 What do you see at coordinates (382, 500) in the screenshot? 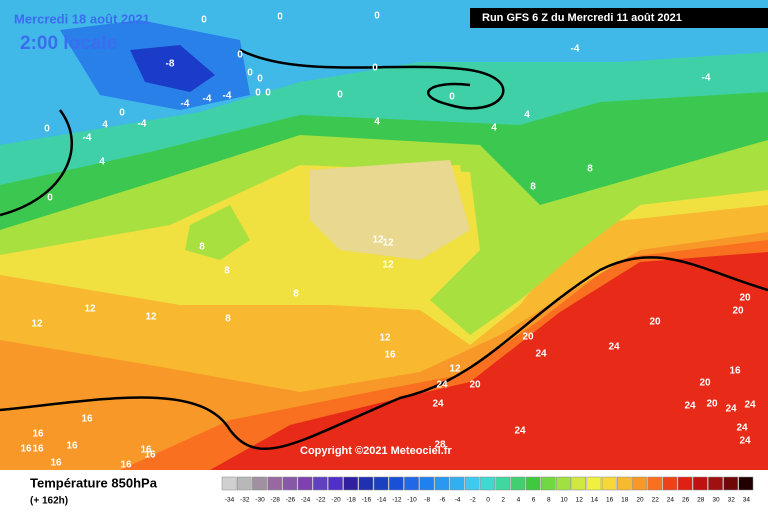
I see `legend-label: -14` at bounding box center [382, 500].